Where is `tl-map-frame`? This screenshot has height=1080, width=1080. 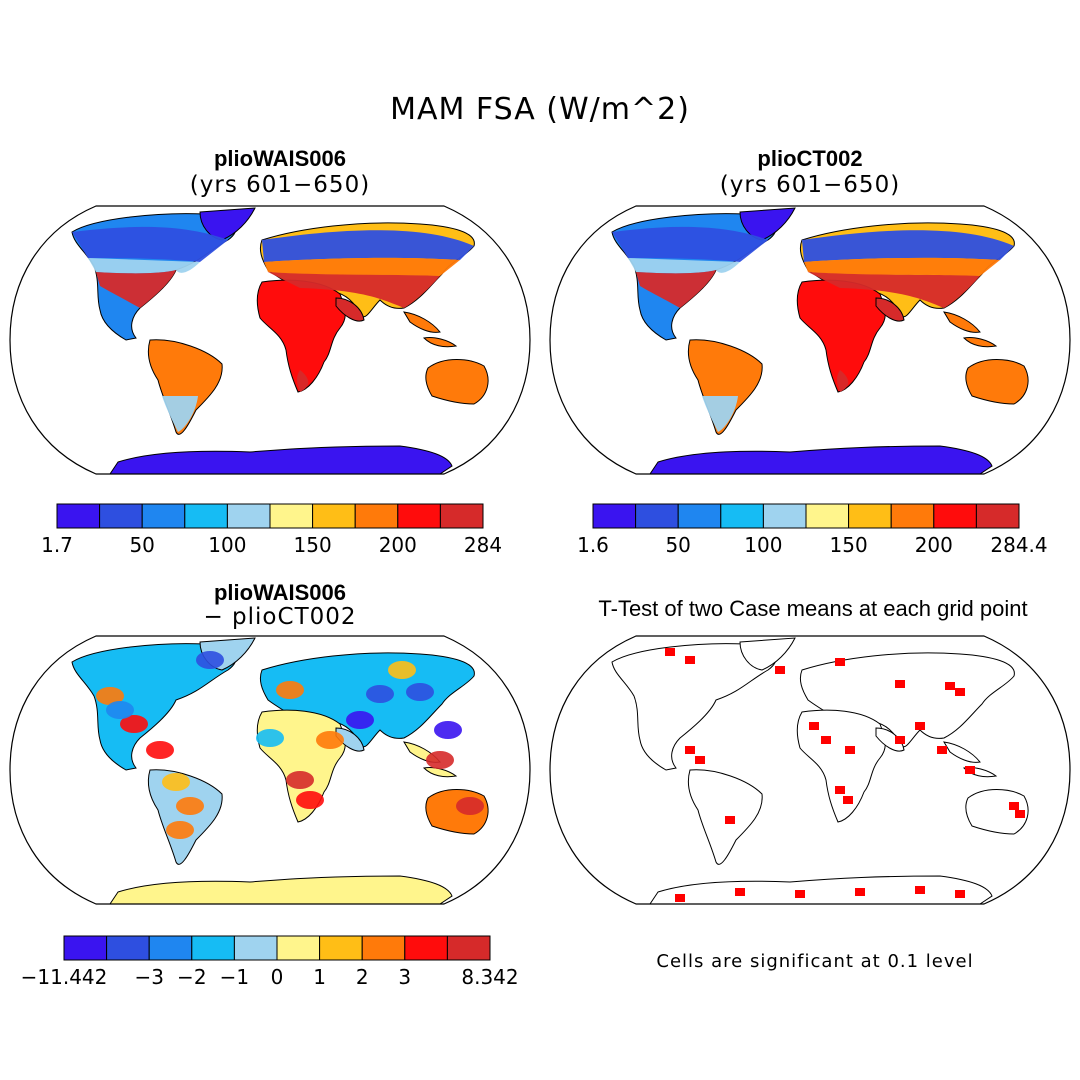
tl-map-frame is located at coordinates (270, 340).